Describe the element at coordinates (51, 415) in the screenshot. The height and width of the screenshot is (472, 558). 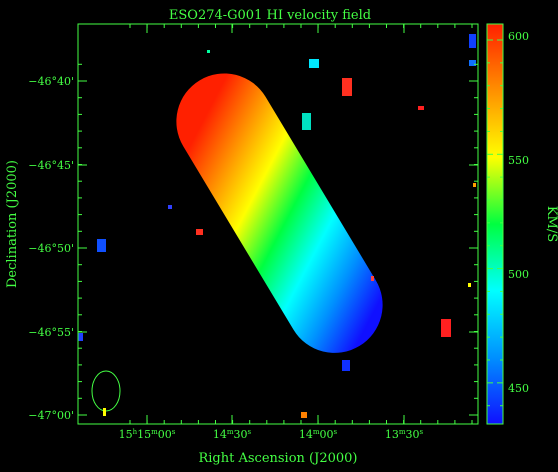
I see `y-tick-label: −47°00'` at that location.